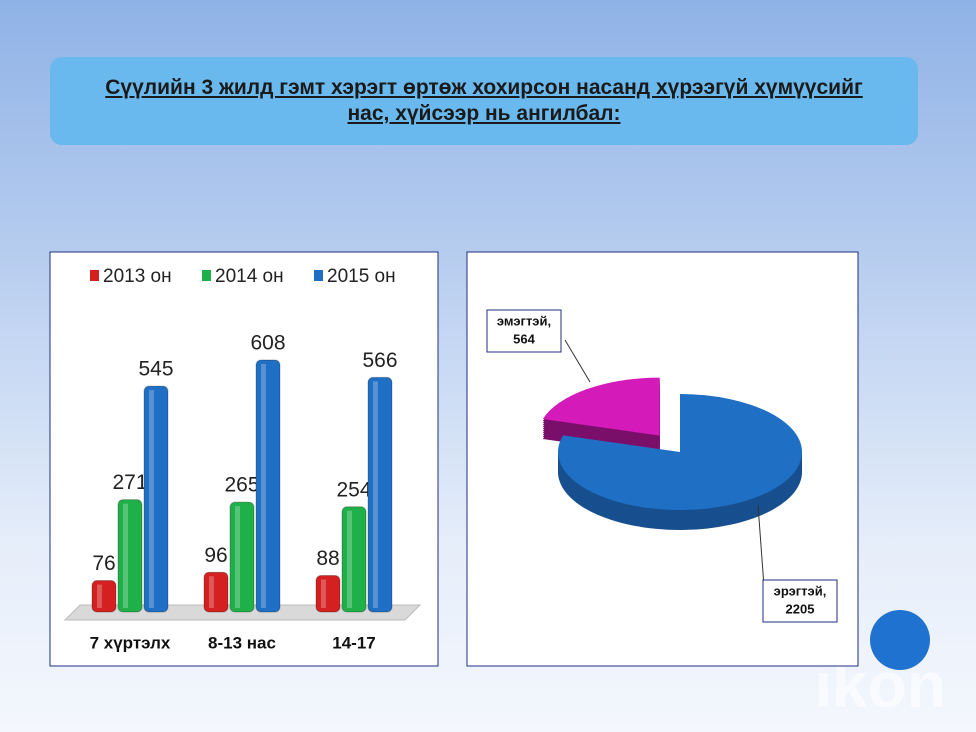 This screenshot has height=732, width=976. What do you see at coordinates (524, 320) in the screenshot?
I see `data-label-name: эмэгтэй,` at bounding box center [524, 320].